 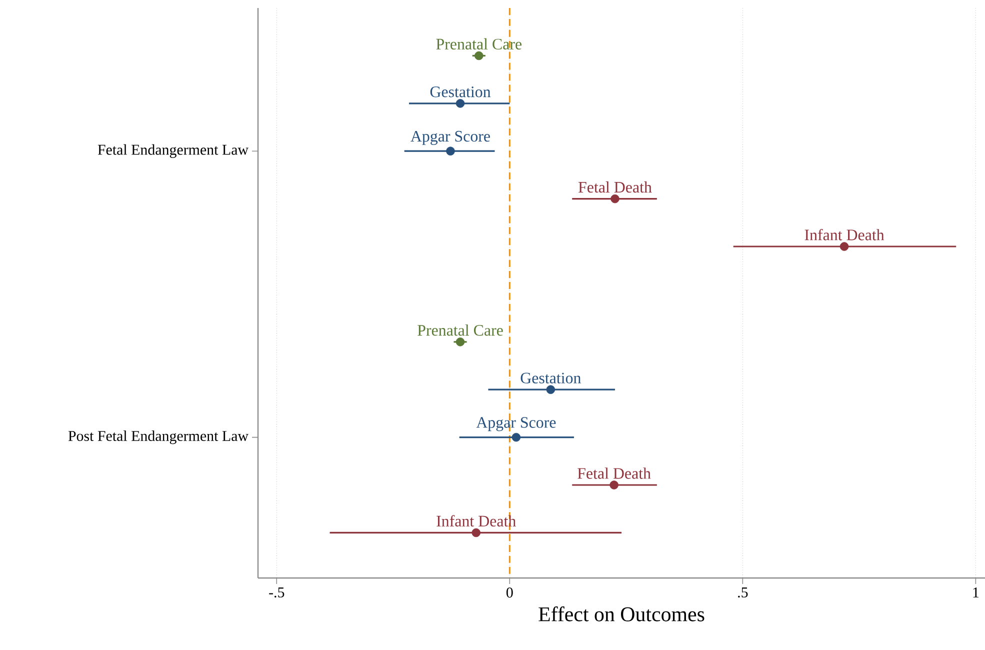 What do you see at coordinates (460, 92) in the screenshot?
I see `series-label: Gestation` at bounding box center [460, 92].